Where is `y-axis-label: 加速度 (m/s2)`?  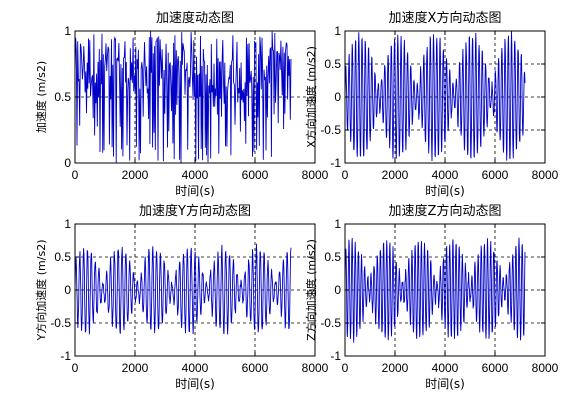 y-axis-label: 加速度 (m/s2) is located at coordinates (41, 97).